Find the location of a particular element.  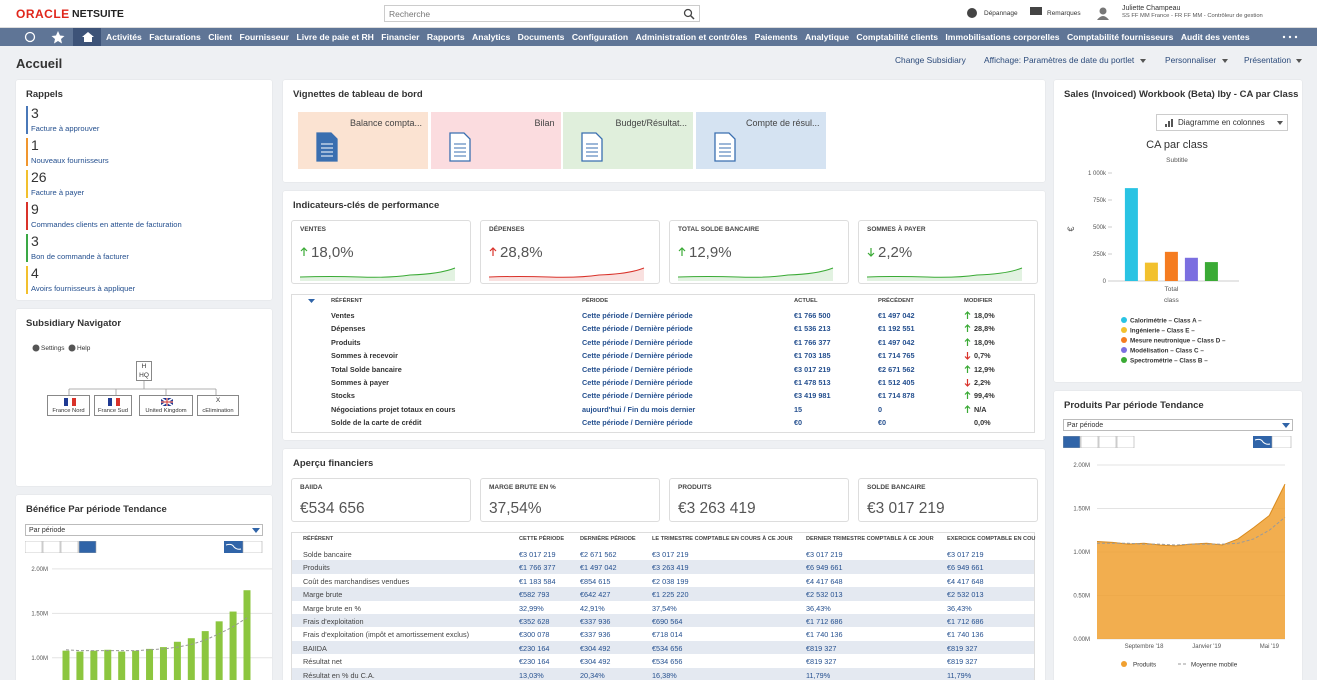

cell: €1 766 377 is located at coordinates (537, 568).